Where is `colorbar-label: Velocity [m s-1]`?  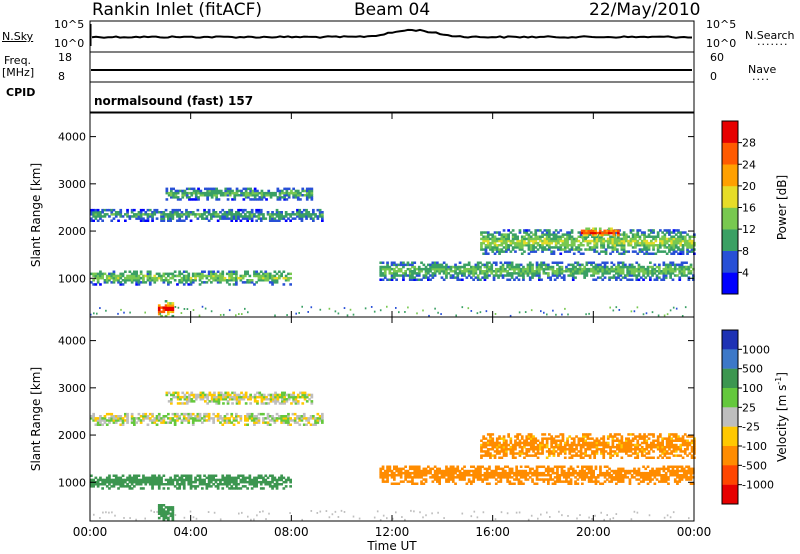 colorbar-label: Velocity [m s-1] is located at coordinates (781, 417).